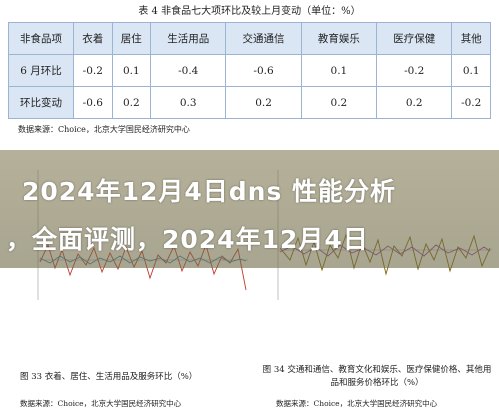 The width and height of the screenshot is (499, 411). What do you see at coordinates (414, 38) in the screenshot?
I see `table-cell: 医疗保健` at bounding box center [414, 38].